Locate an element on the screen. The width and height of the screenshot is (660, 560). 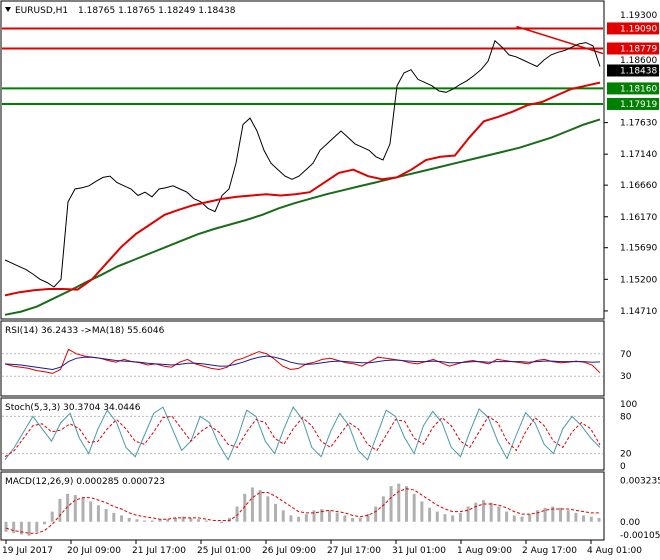
y-tick-label: 1.16170 is located at coordinates (638, 218).